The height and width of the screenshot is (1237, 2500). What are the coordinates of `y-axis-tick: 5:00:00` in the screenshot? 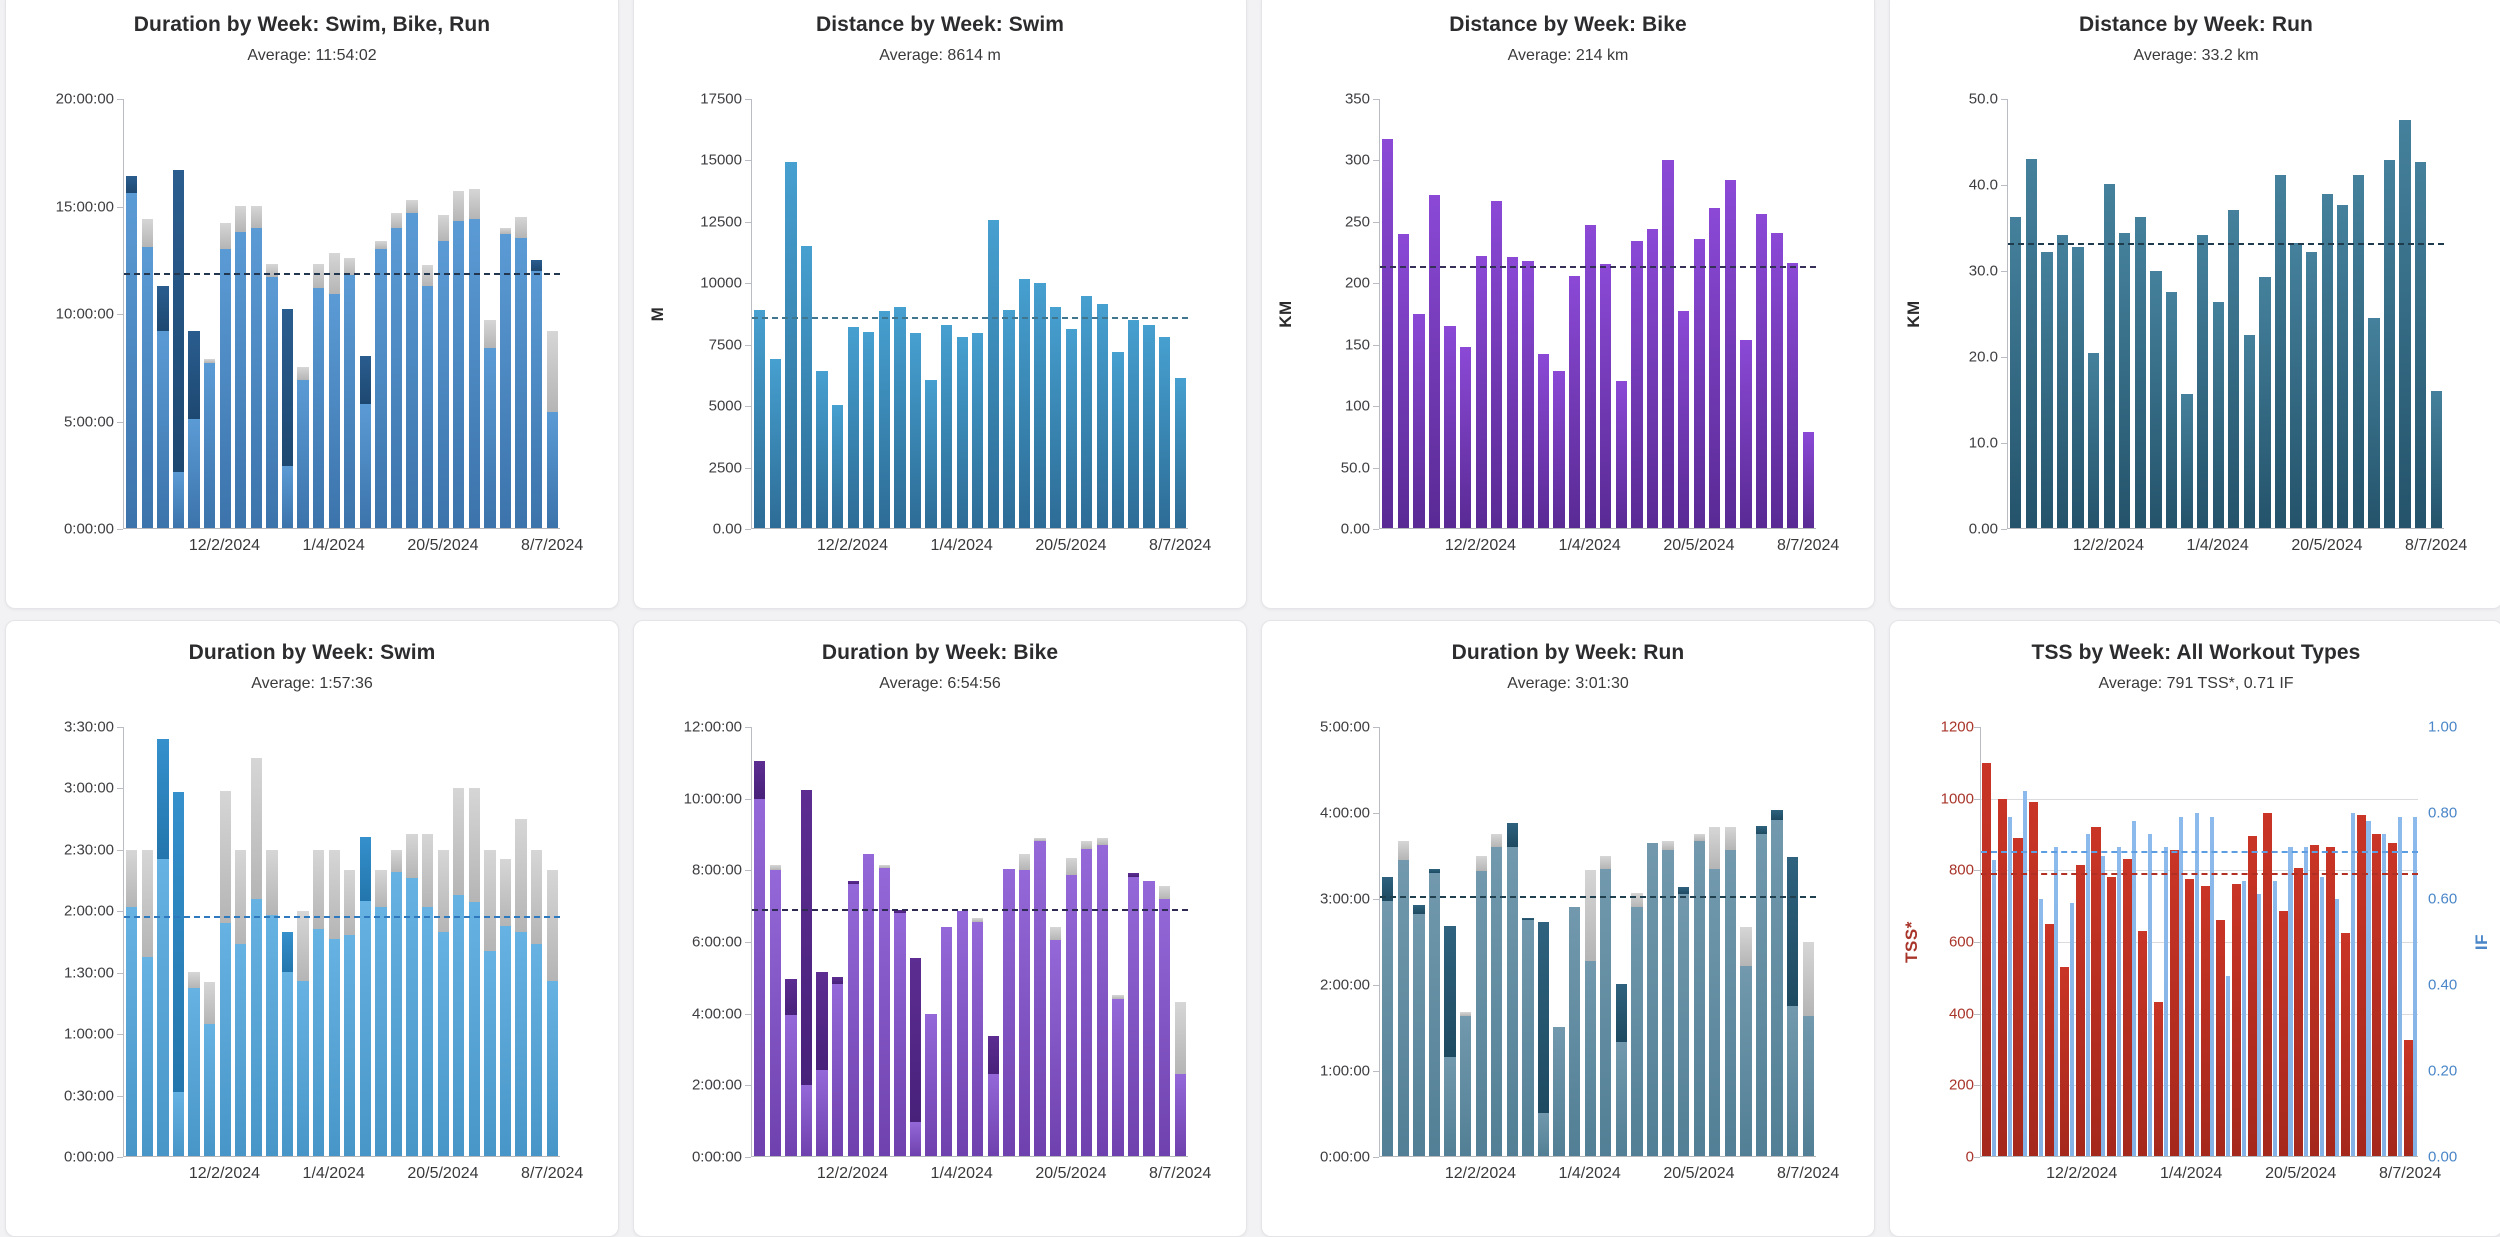 It's located at (1344, 727).